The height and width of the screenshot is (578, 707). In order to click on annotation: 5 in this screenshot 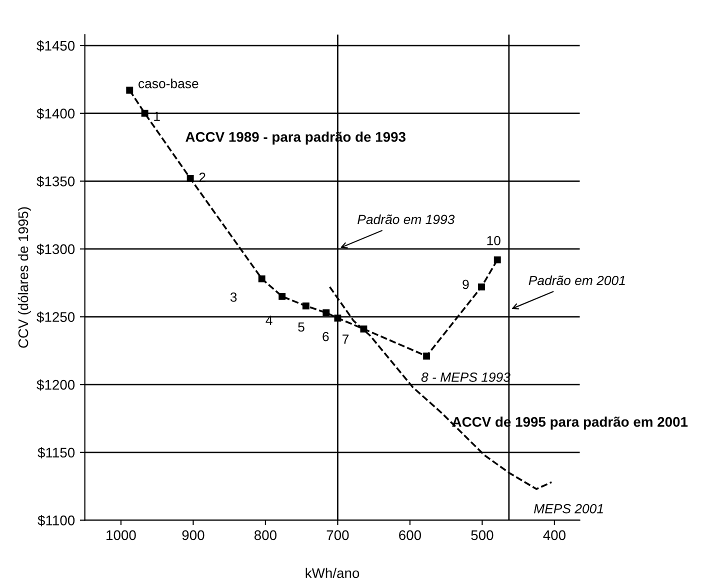, I will do `click(301, 327)`.